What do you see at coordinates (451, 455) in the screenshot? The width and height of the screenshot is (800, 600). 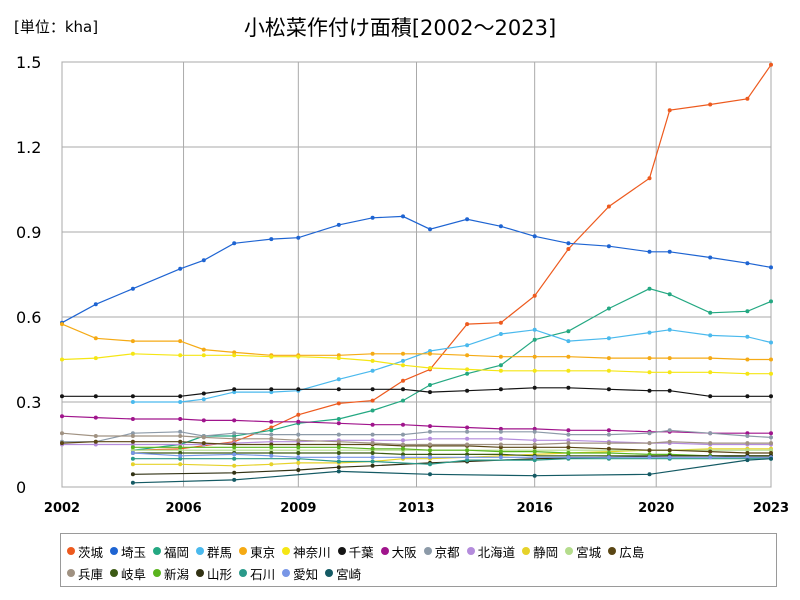 I see `series-愛知` at bounding box center [451, 455].